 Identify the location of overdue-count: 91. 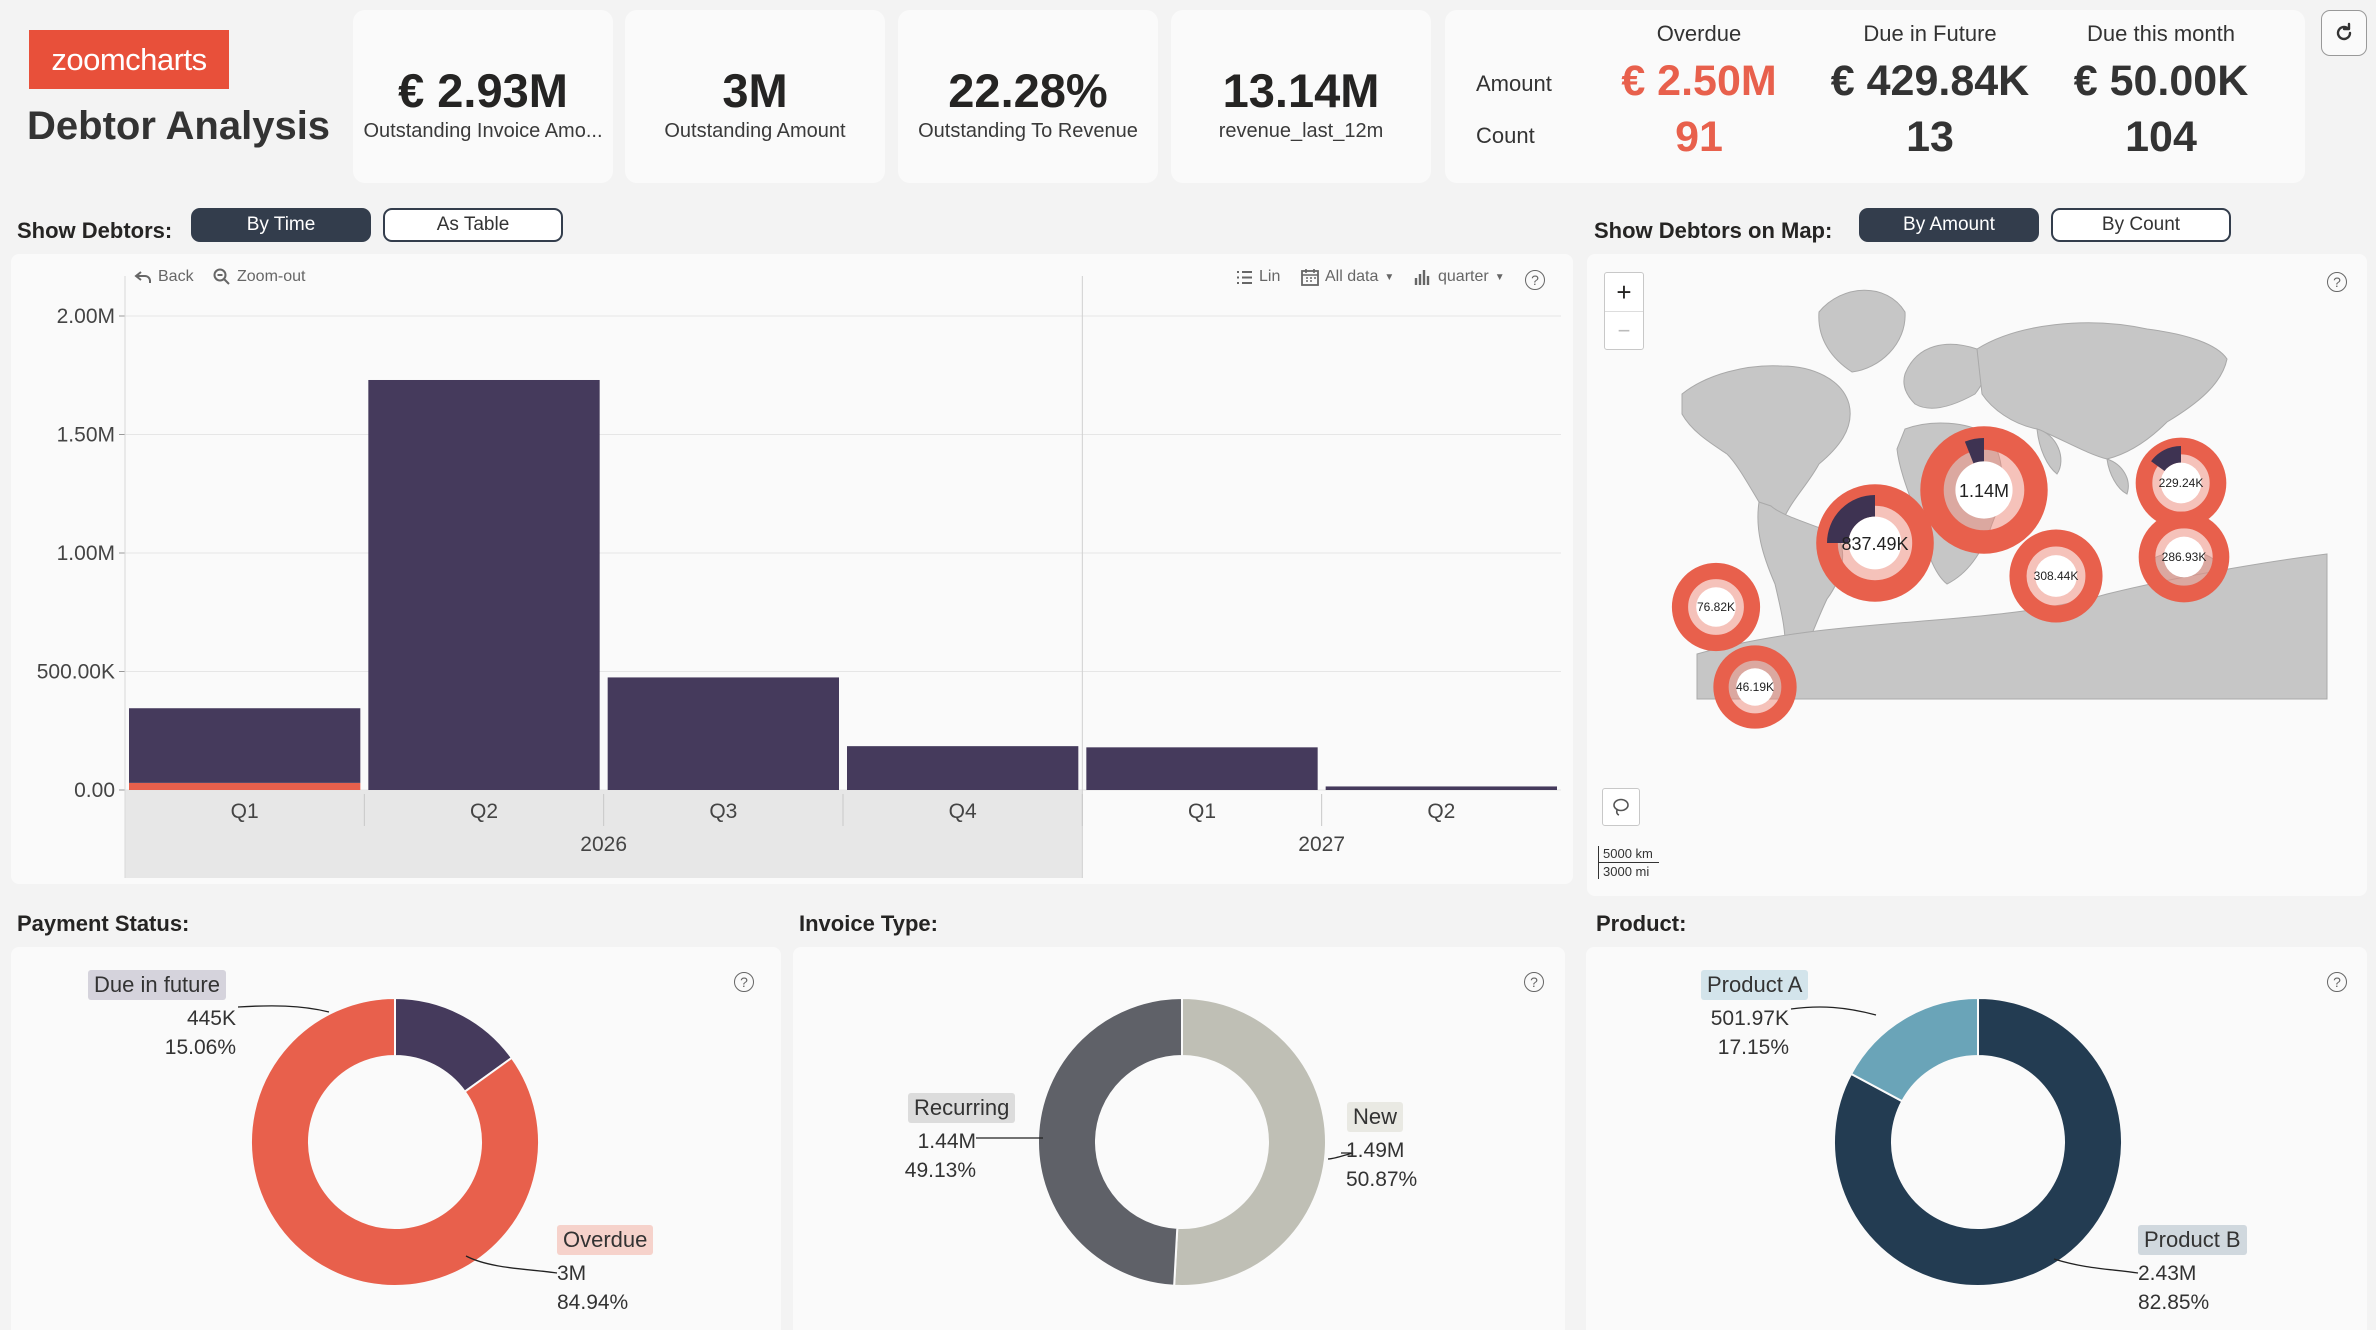
(1699, 137).